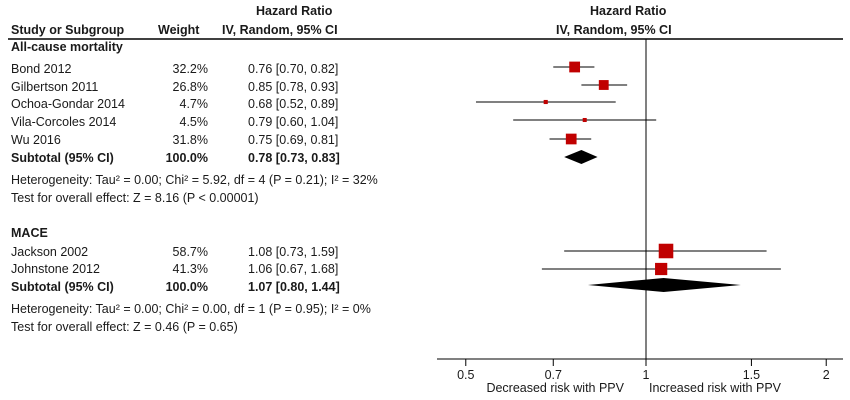 This screenshot has width=850, height=400. Describe the element at coordinates (294, 158) in the screenshot. I see `subtotal-ci: 0.78 [0.73, 0.83]` at that location.